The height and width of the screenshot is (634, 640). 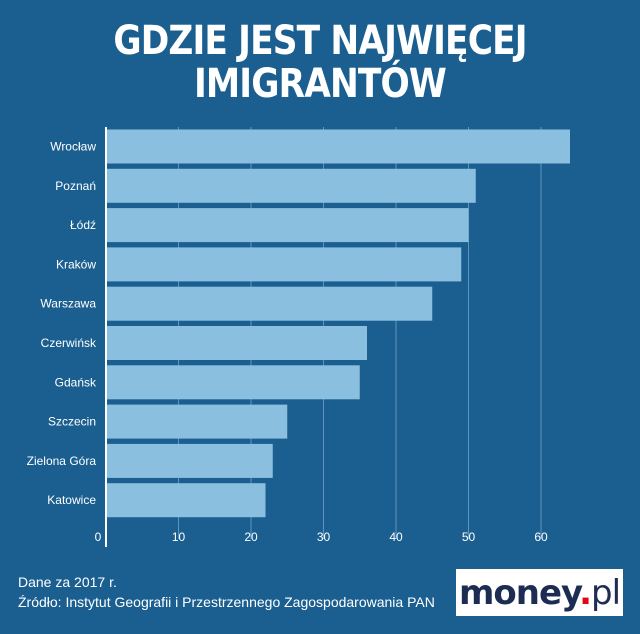 What do you see at coordinates (98, 537) in the screenshot?
I see `x-tick-label: 0` at bounding box center [98, 537].